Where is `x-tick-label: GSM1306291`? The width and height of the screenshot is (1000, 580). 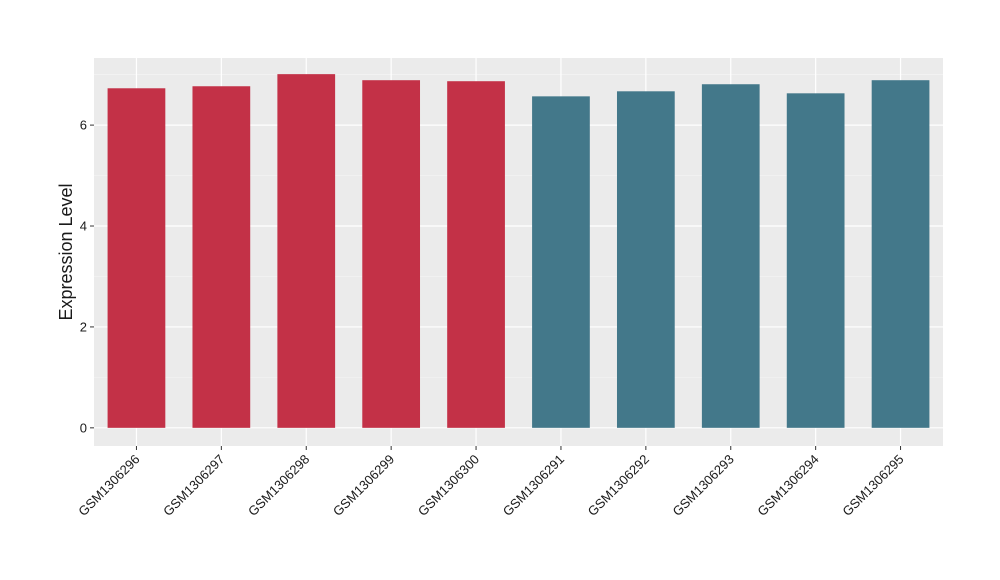 x-tick-label: GSM1306291 is located at coordinates (533, 485).